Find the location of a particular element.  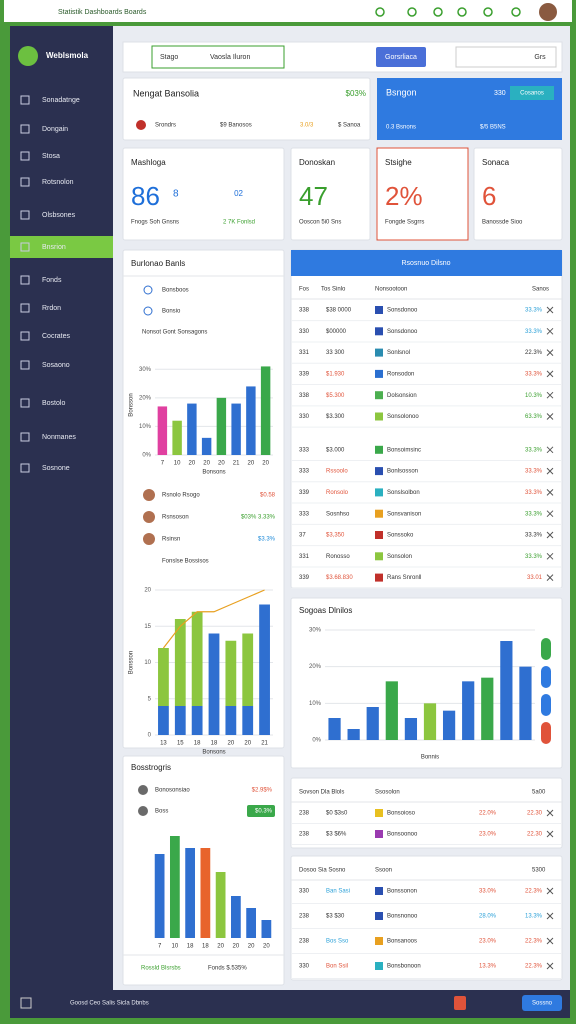

label: Sonsdonoo is located at coordinates (402, 311).